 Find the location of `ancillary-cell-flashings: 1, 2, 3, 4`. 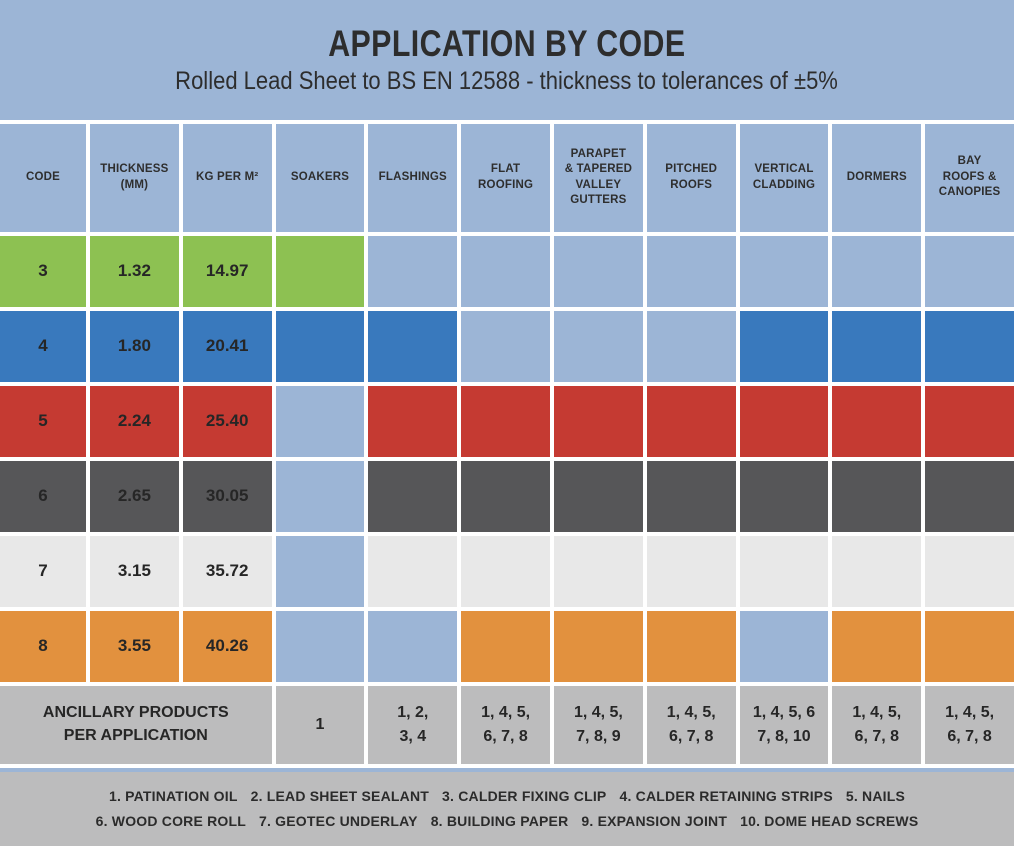

ancillary-cell-flashings: 1, 2, 3, 4 is located at coordinates (413, 724).